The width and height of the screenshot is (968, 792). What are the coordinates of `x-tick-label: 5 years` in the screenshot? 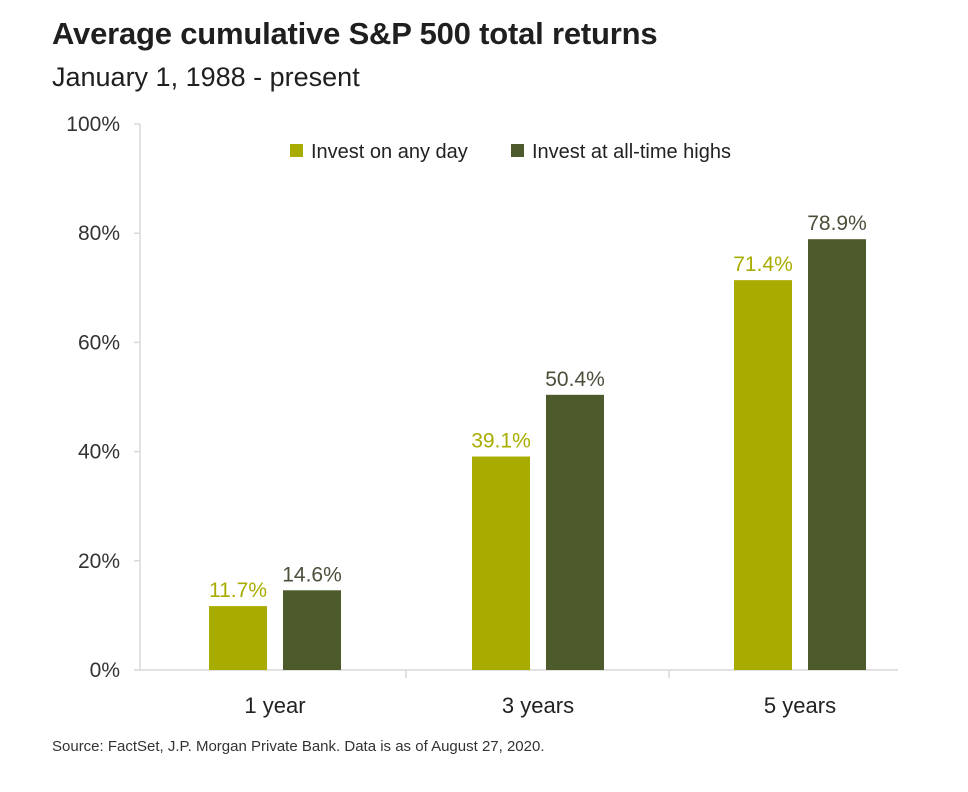 It's located at (800, 705).